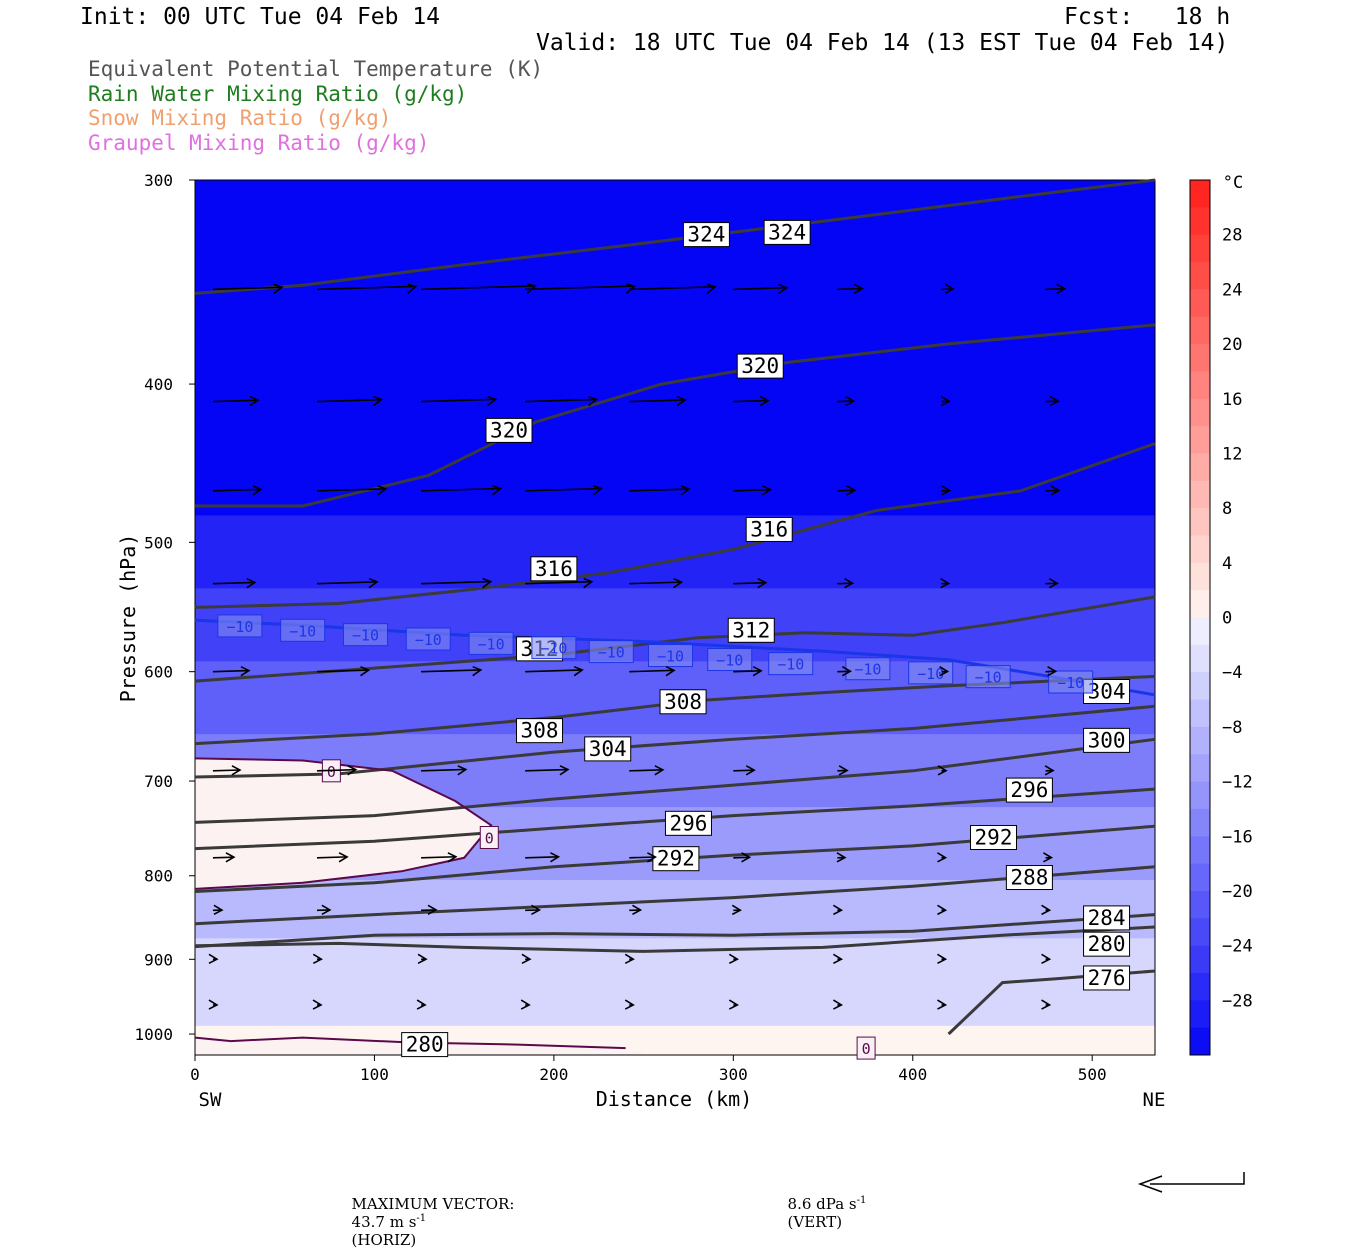  Describe the element at coordinates (1237, 947) in the screenshot. I see `colorbar-label: −24` at that location.